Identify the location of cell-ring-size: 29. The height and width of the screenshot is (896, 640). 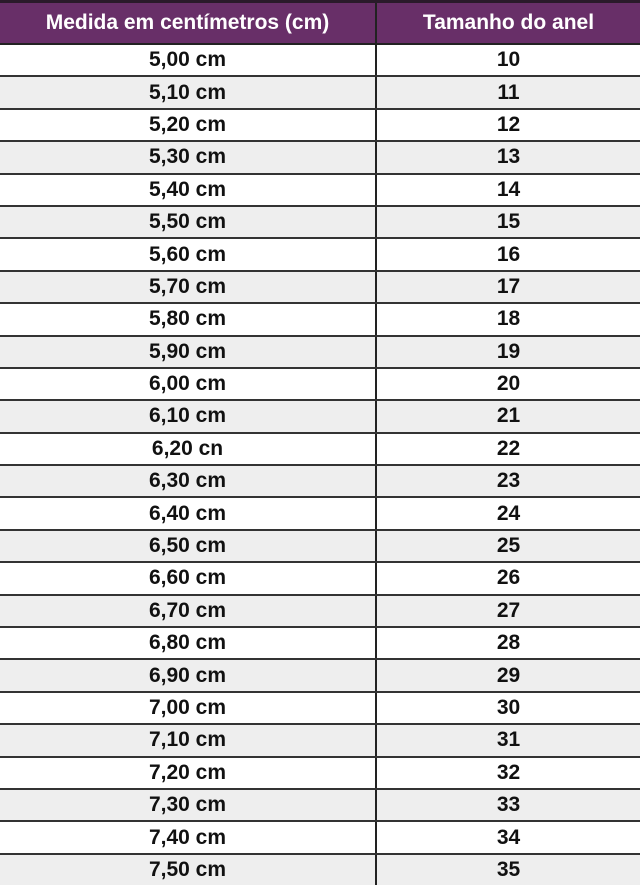
(508, 675).